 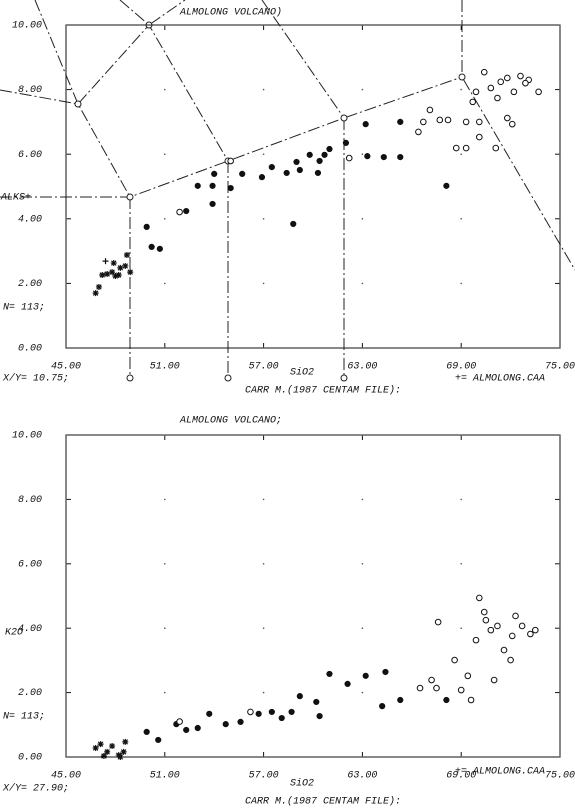 What do you see at coordinates (362, 367) in the screenshot?
I see `x-tick-label: 63.00` at bounding box center [362, 367].